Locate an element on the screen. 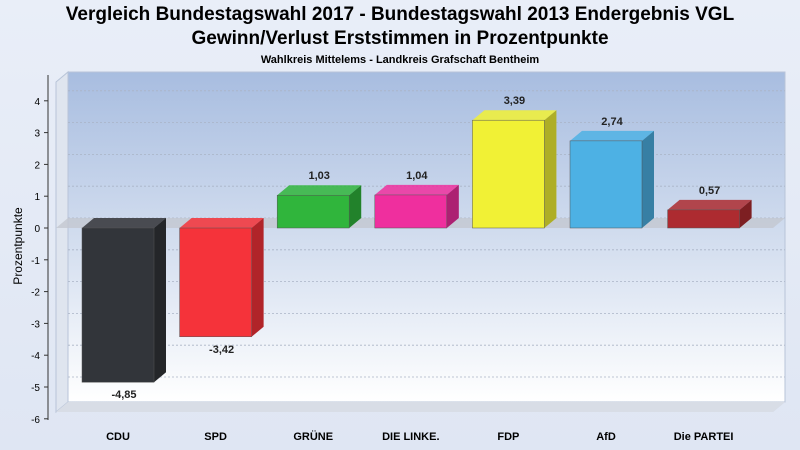  data-label: -4,85 is located at coordinates (123, 395).